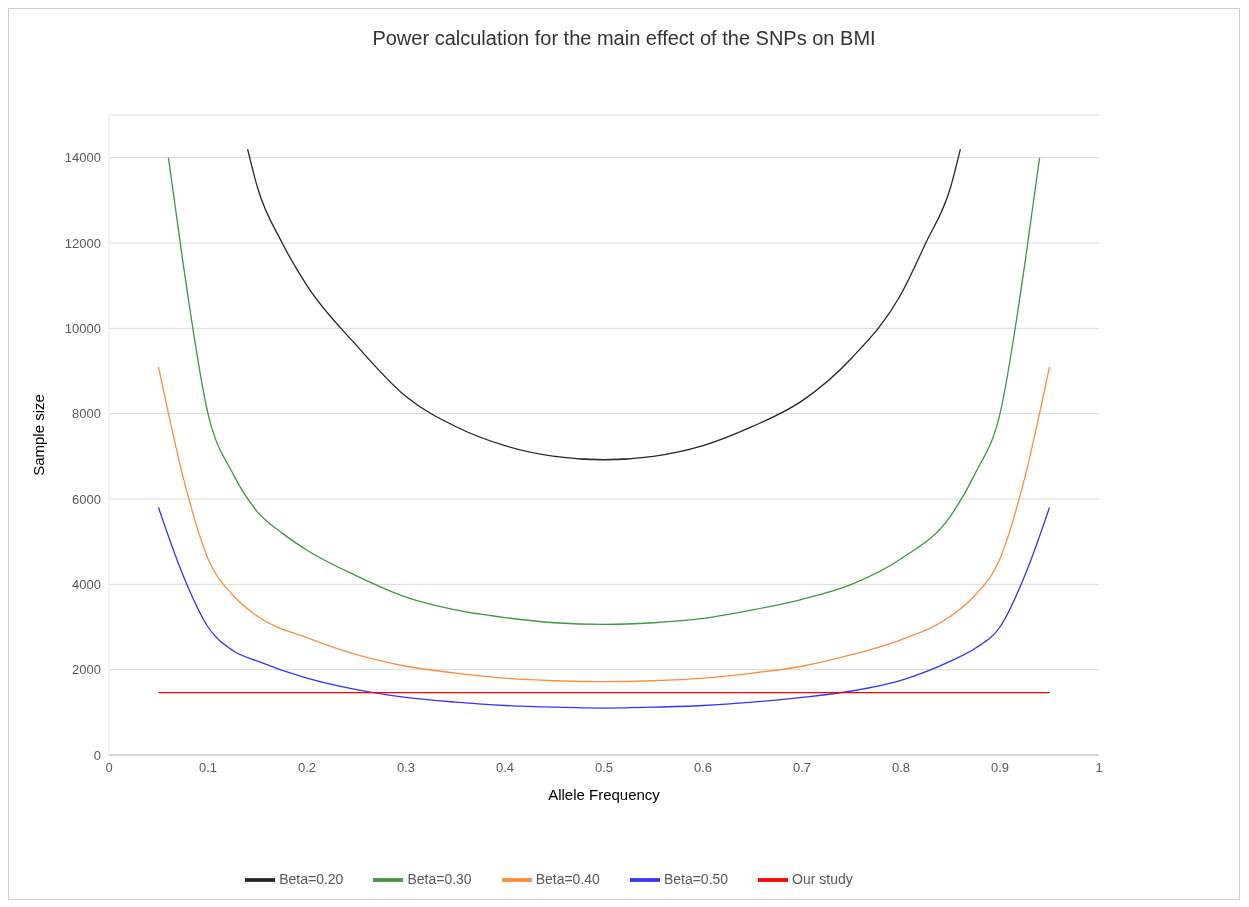 Image resolution: width=1249 pixels, height=907 pixels. What do you see at coordinates (604, 768) in the screenshot?
I see `x-tick-label: 0.5` at bounding box center [604, 768].